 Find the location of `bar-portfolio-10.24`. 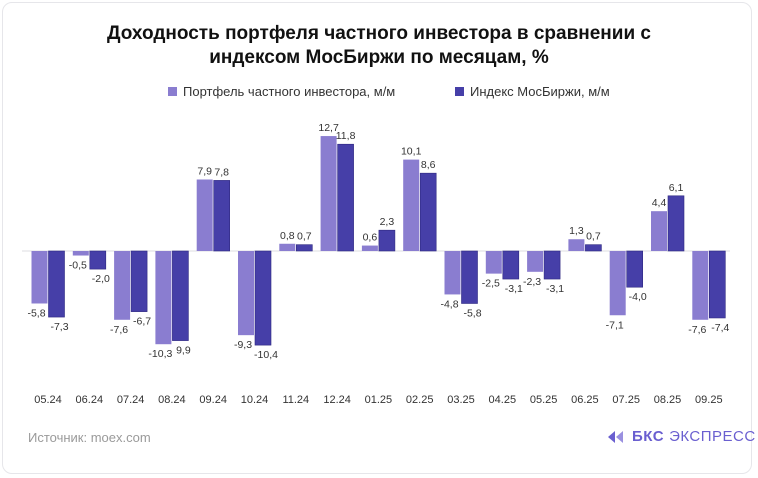

bar-portfolio-10.24 is located at coordinates (246, 293).